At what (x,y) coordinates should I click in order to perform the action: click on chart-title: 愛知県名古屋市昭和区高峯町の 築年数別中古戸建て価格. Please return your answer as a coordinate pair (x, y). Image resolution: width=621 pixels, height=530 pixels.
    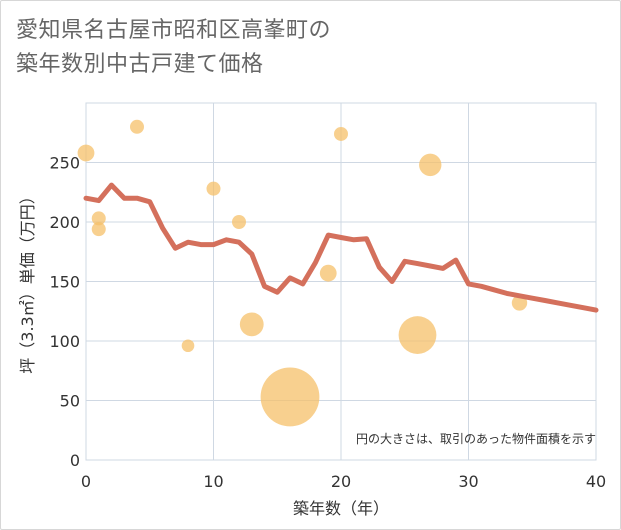
    Looking at the image, I should click on (173, 48).